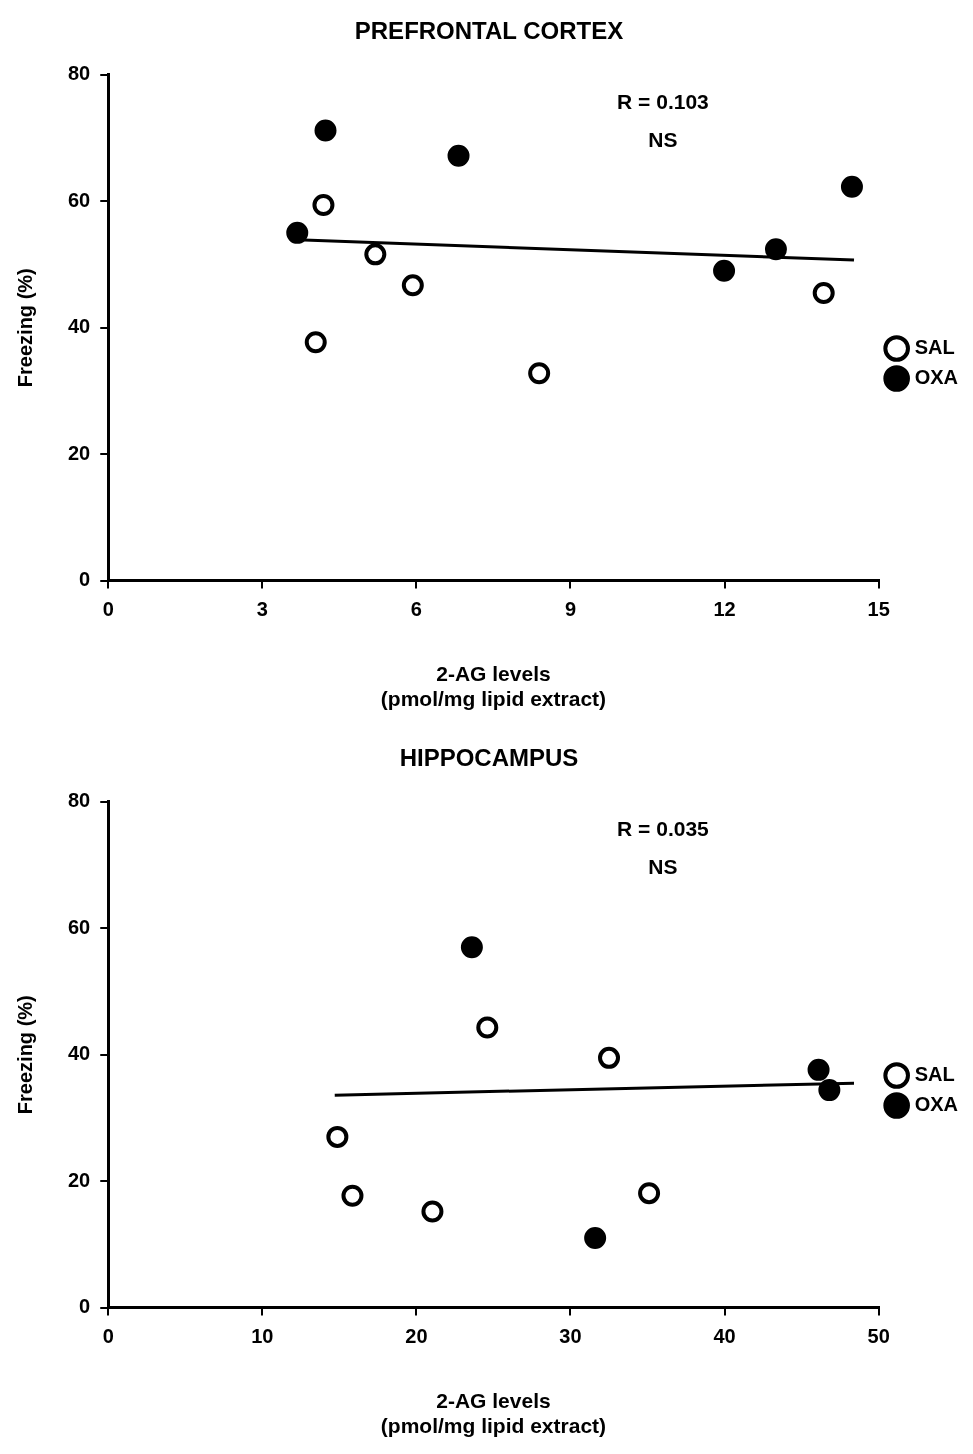 This screenshot has height=1454, width=973. What do you see at coordinates (878, 1336) in the screenshot?
I see `x-tick-label: 50` at bounding box center [878, 1336].